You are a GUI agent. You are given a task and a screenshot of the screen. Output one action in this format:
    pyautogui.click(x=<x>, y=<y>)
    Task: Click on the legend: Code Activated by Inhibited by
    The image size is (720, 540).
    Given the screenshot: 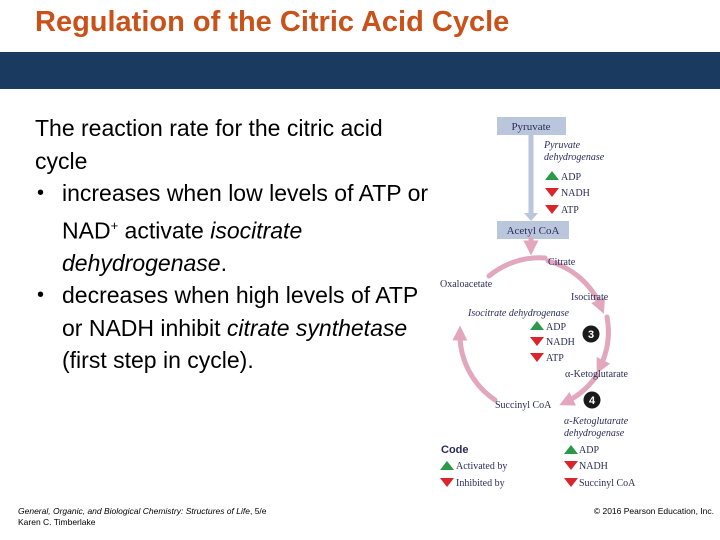 What is the action you would take?
    pyautogui.click(x=473, y=466)
    